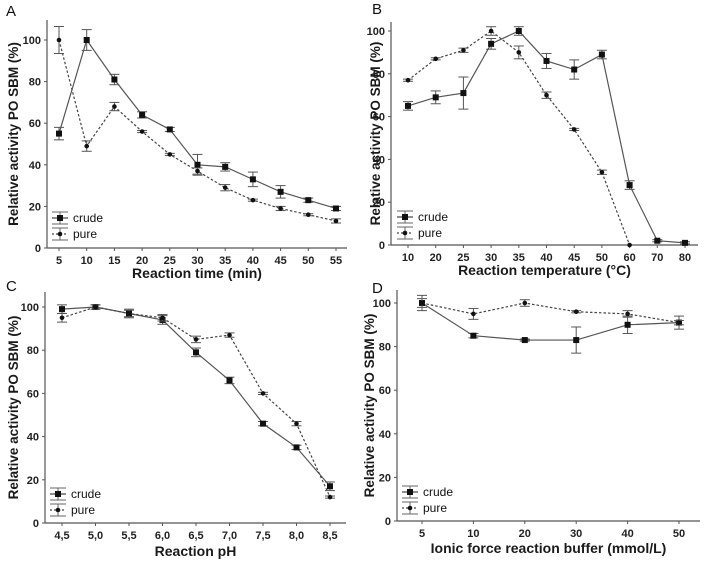 This screenshot has height=564, width=705. What do you see at coordinates (657, 258) in the screenshot?
I see `x-tick-label: 70` at bounding box center [657, 258].